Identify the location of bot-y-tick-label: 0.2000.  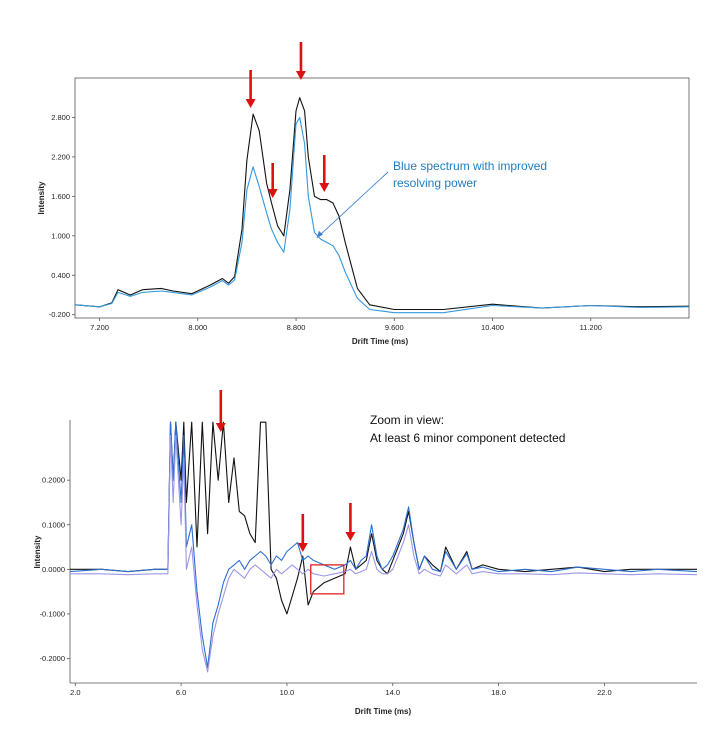
(53, 480).